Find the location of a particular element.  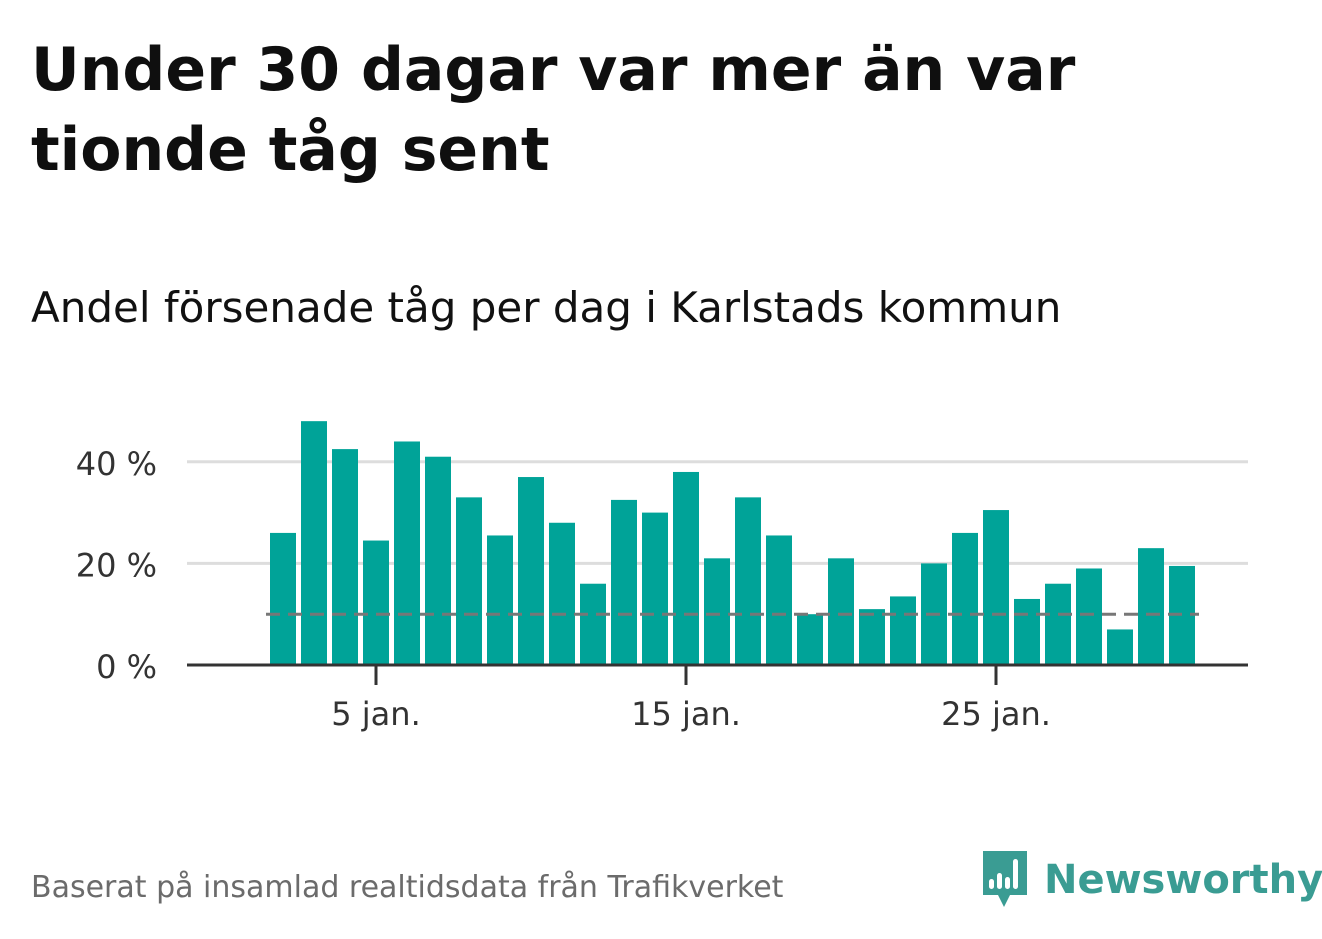

x-tick-label: 25 jan. is located at coordinates (996, 714).